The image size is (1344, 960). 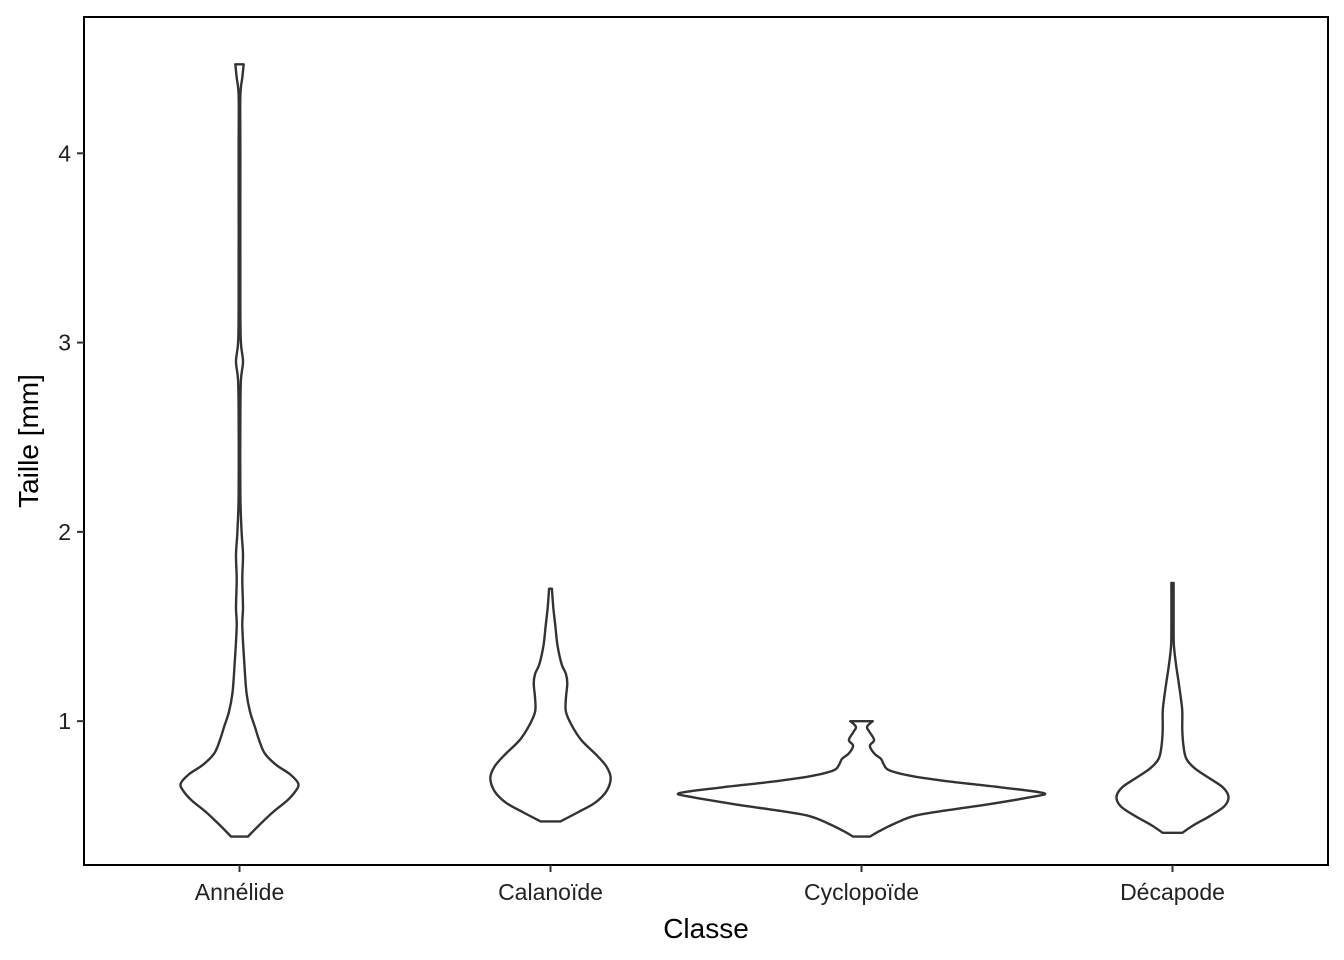 What do you see at coordinates (71, 437) in the screenshot?
I see `y-axis: 1 2 3 4` at bounding box center [71, 437].